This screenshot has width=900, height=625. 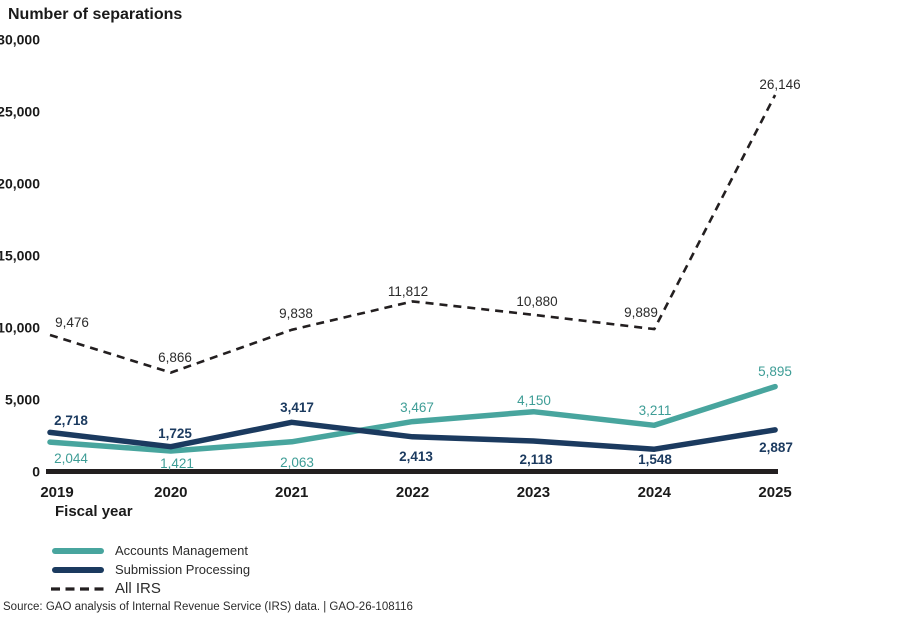 I want to click on legend-swatch-navy-line, so click(x=78, y=569).